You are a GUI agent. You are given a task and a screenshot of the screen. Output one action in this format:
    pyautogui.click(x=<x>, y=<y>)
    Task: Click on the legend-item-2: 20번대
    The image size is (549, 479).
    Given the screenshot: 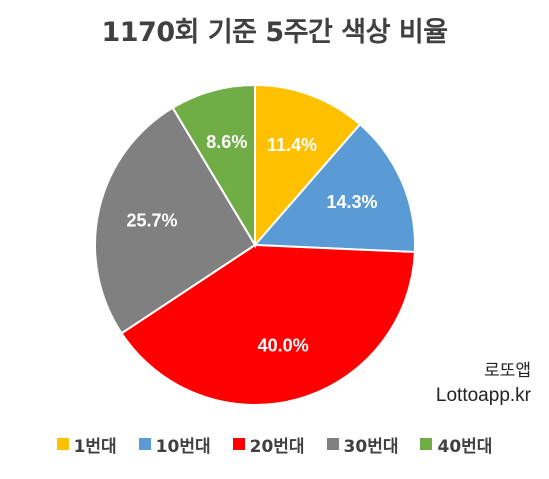 What is the action you would take?
    pyautogui.click(x=268, y=444)
    